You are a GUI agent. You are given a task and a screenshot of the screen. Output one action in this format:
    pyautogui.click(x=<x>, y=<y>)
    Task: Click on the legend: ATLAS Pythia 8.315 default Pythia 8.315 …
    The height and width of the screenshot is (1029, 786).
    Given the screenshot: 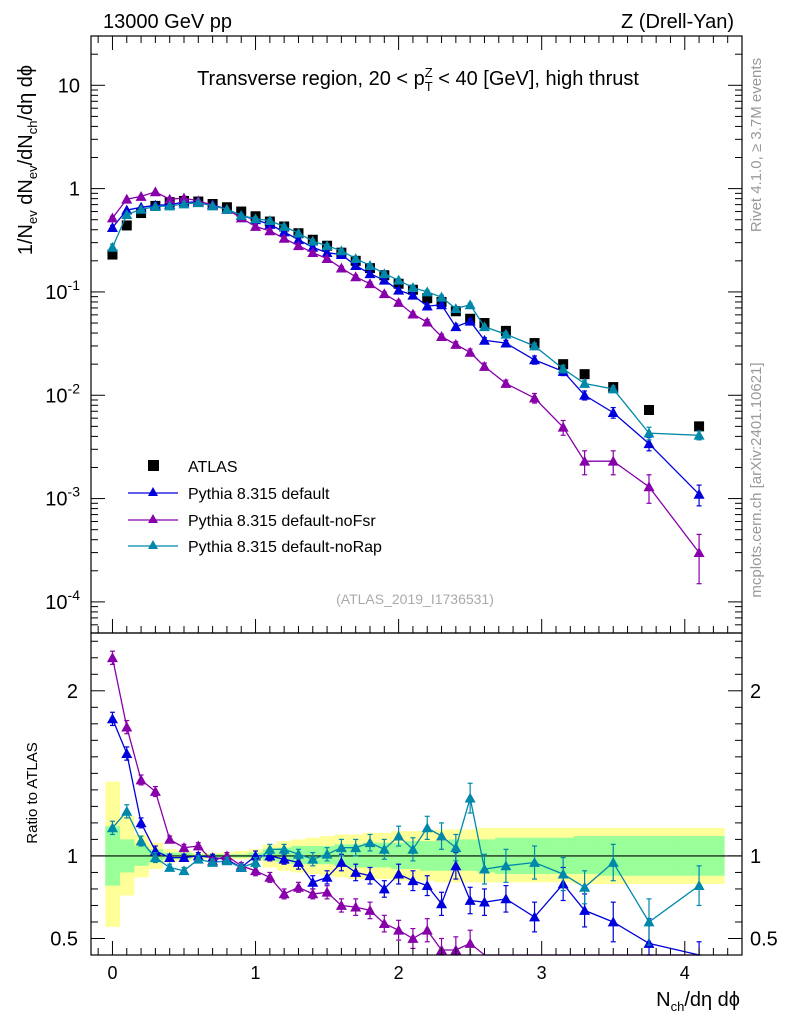 What is the action you would take?
    pyautogui.click(x=255, y=507)
    